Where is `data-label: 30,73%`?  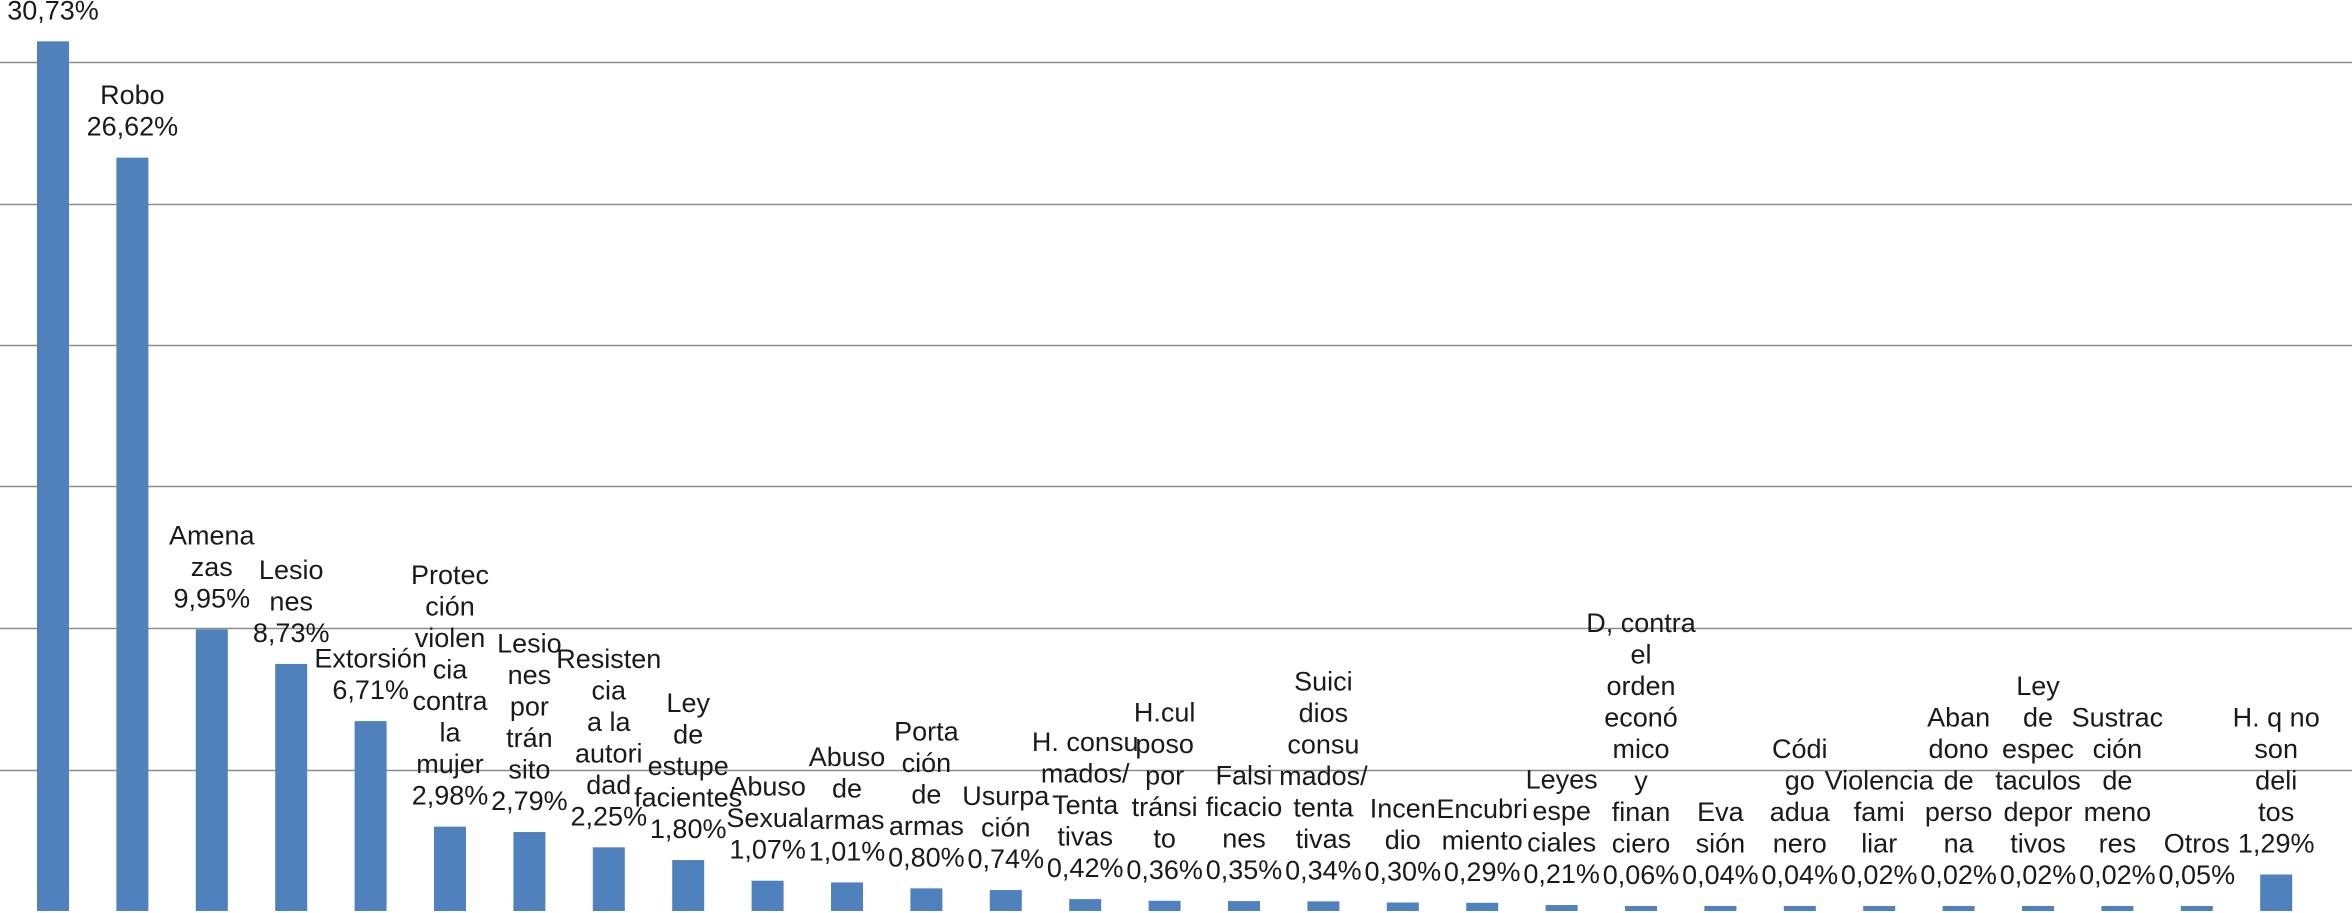 data-label: 30,73% is located at coordinates (53, 12).